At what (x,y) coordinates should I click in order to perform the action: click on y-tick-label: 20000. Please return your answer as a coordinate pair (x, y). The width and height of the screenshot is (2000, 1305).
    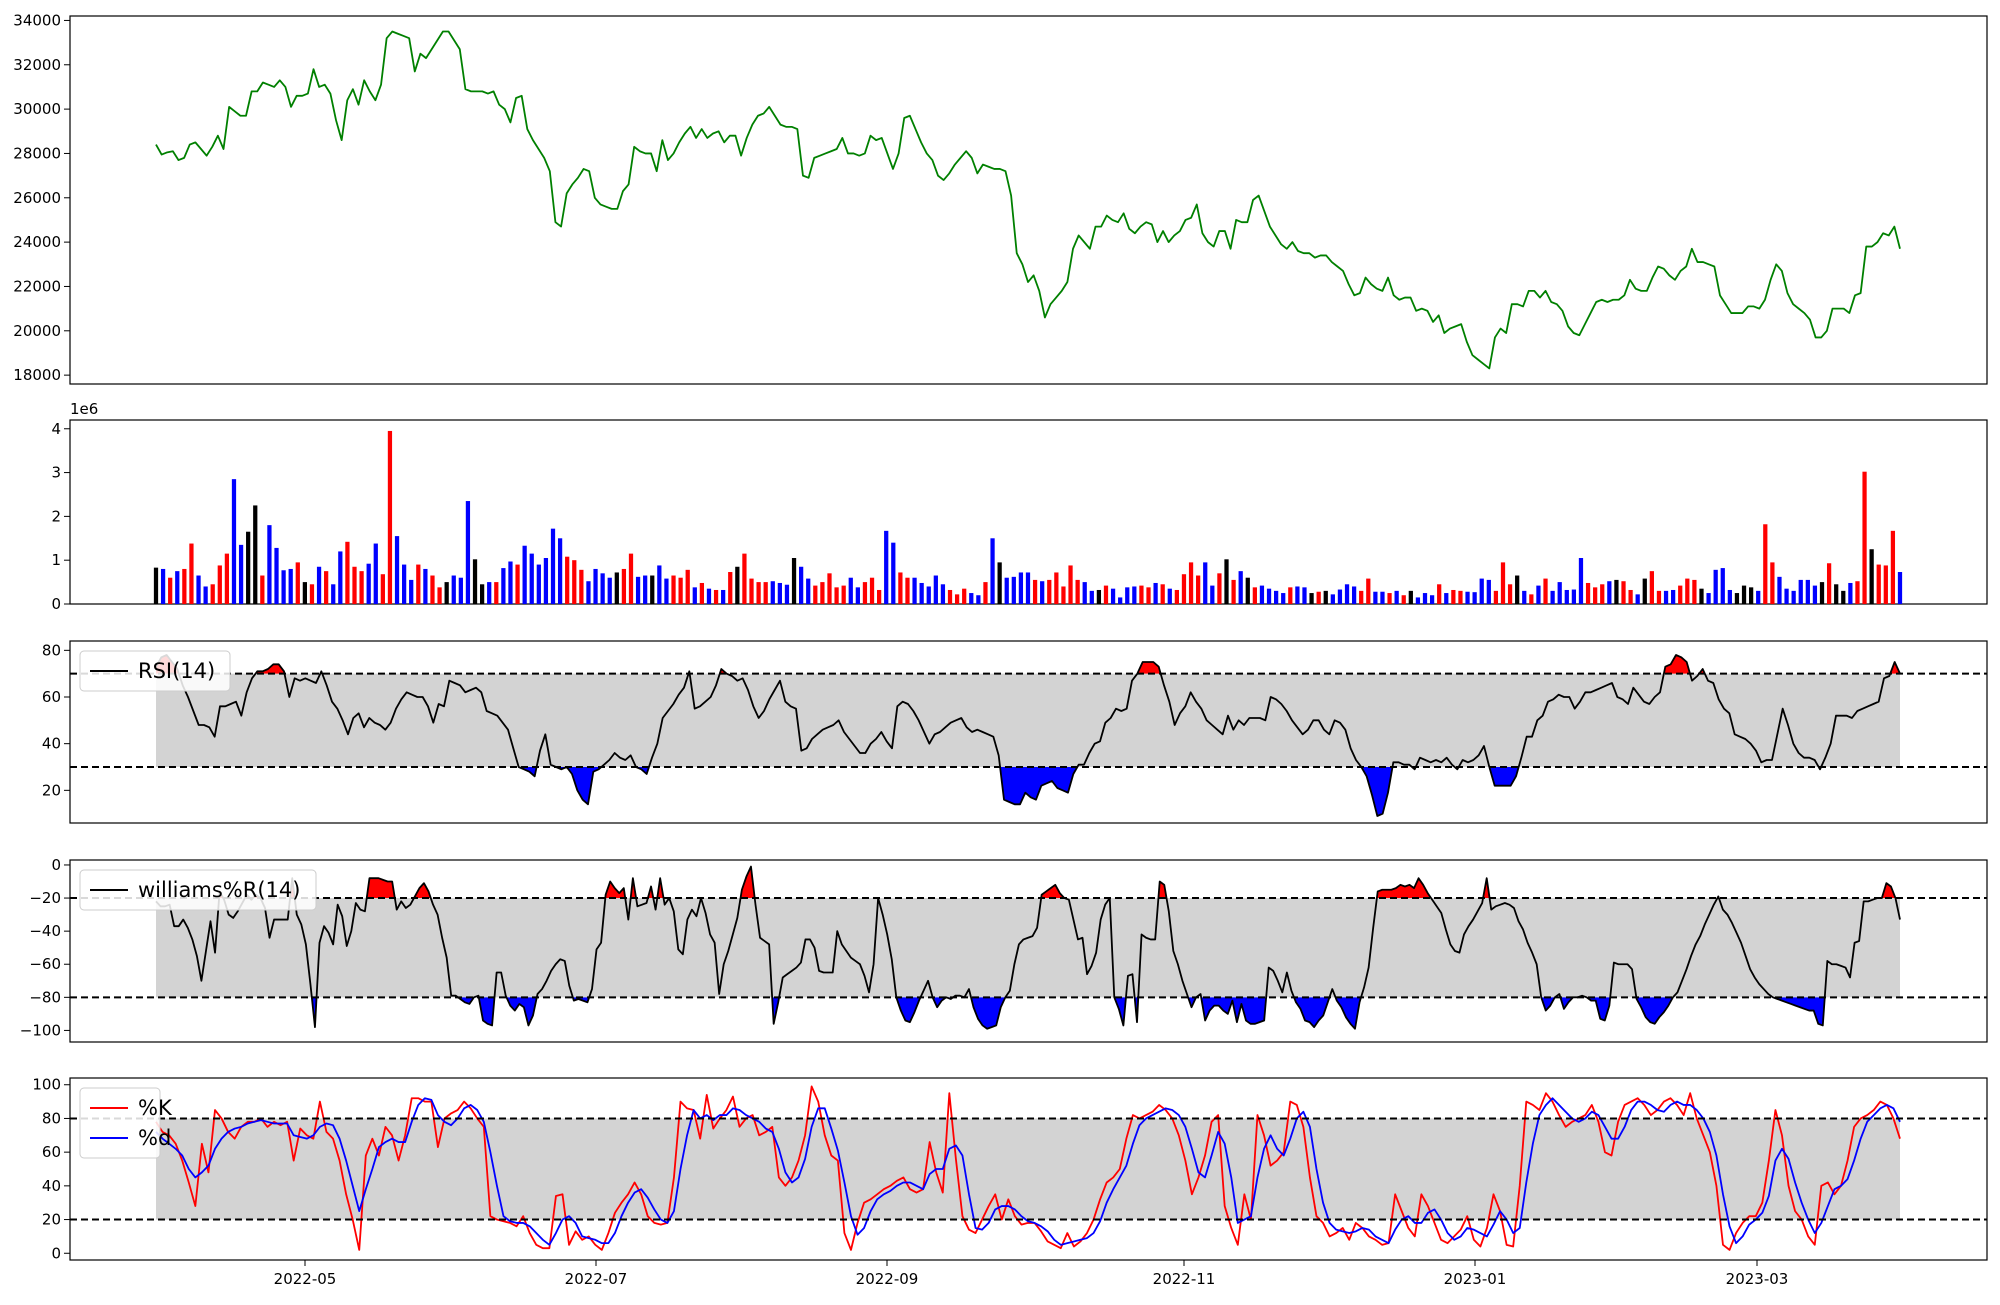
    Looking at the image, I should click on (37, 331).